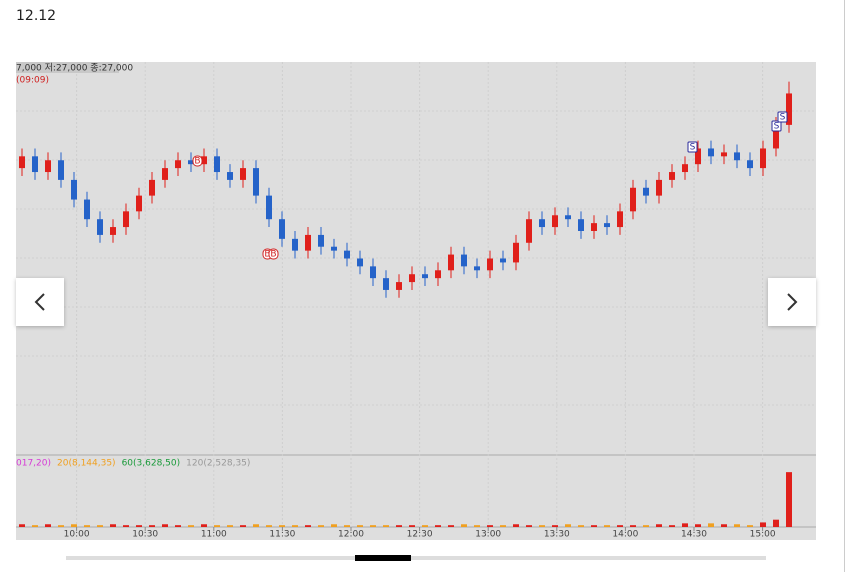  Describe the element at coordinates (77, 535) in the screenshot. I see `x-tick-label: 10:00` at that location.